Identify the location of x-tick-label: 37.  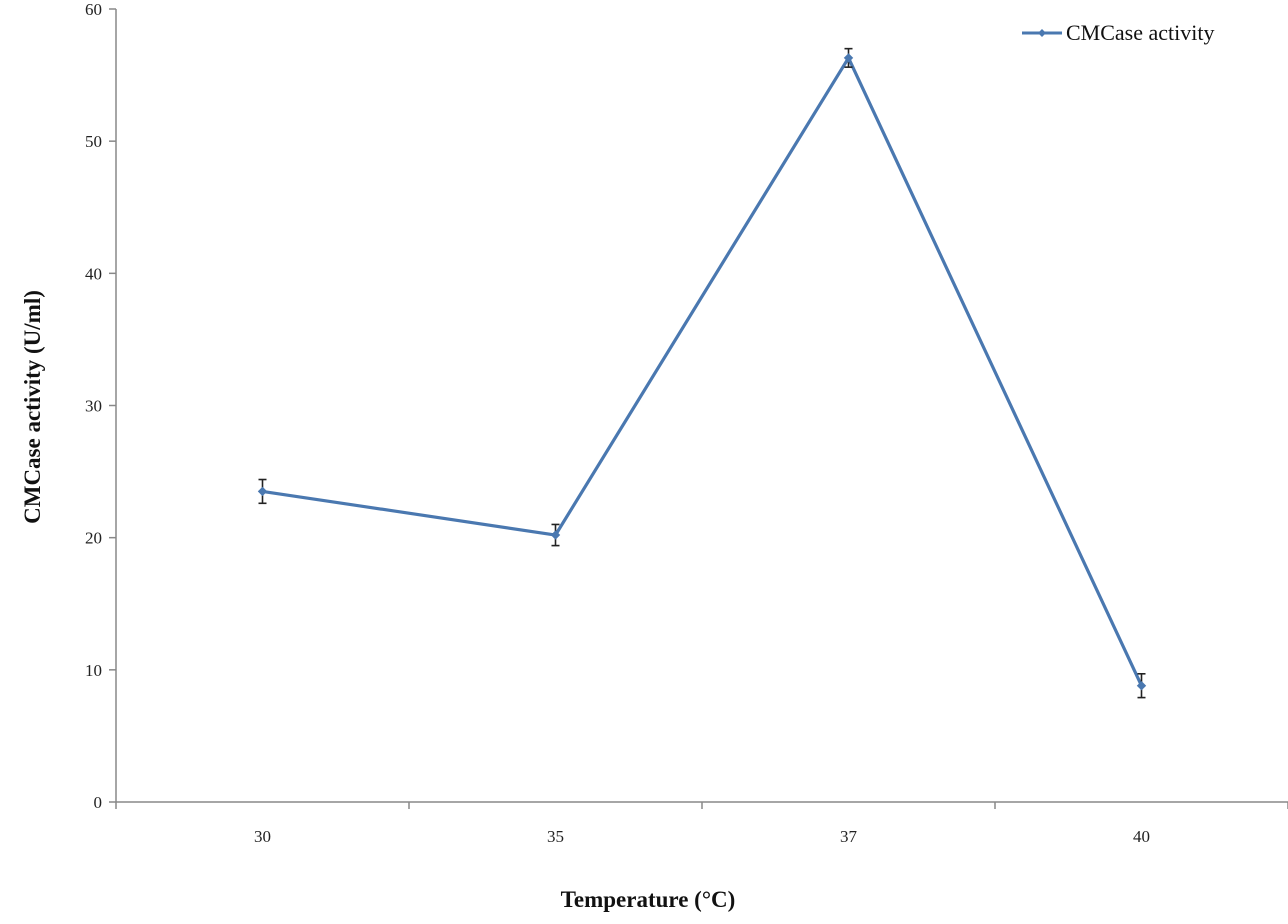
(849, 836).